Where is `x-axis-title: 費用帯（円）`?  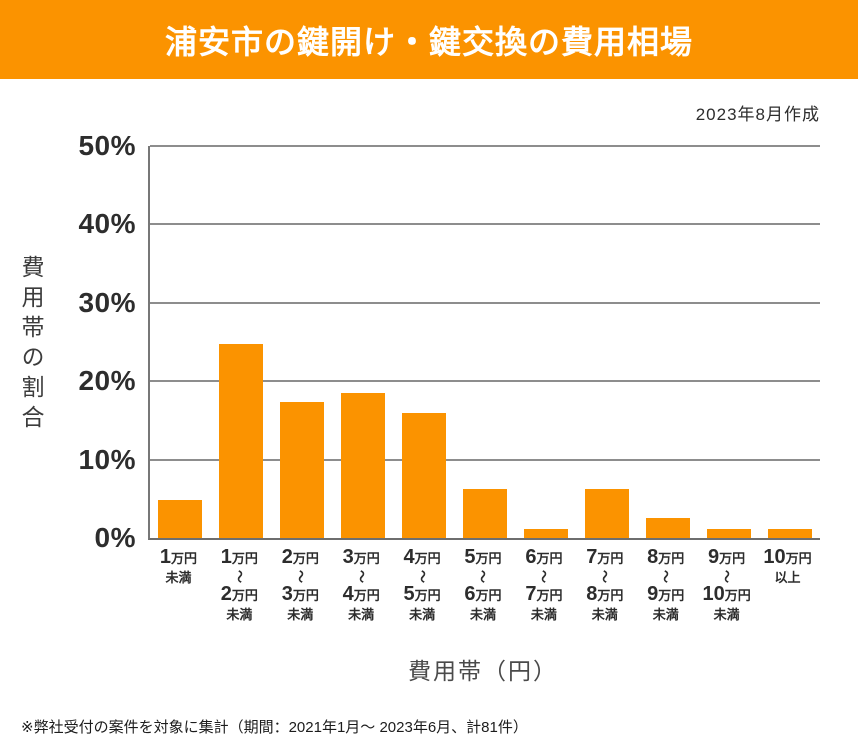
x-axis-title: 費用帯（円） is located at coordinates (483, 671).